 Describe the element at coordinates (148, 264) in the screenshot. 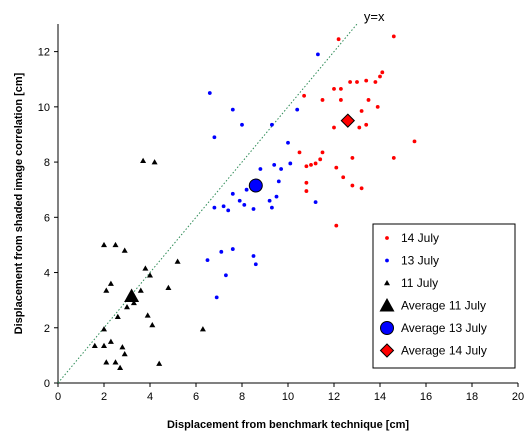

I see `series-11-july` at that location.